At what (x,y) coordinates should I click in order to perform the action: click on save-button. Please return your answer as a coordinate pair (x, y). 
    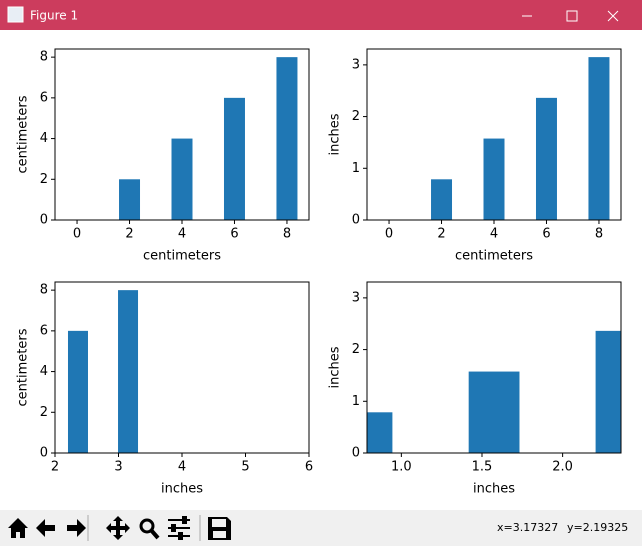
    Looking at the image, I should click on (219, 528).